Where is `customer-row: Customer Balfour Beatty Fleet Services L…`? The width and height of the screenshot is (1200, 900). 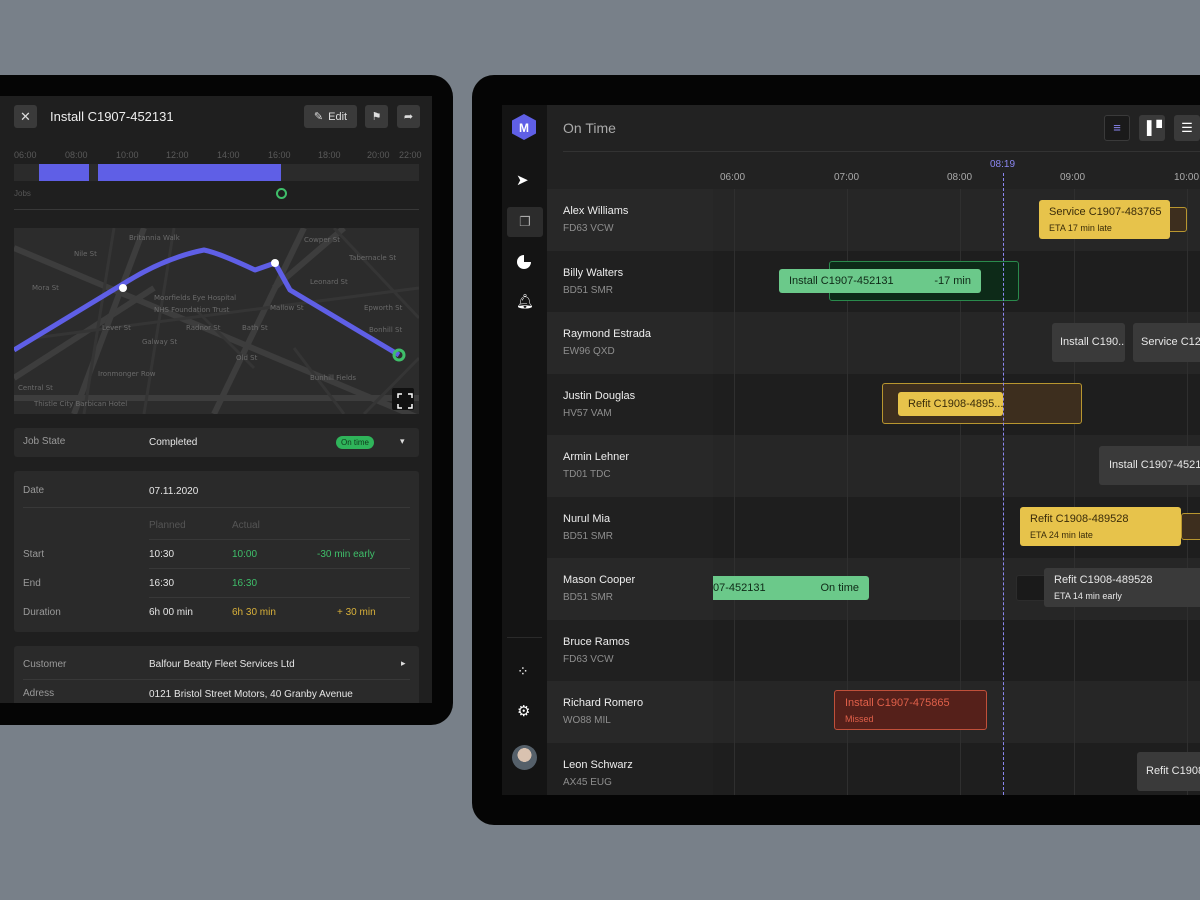
customer-row: Customer Balfour Beatty Fleet Services L… is located at coordinates (216, 662).